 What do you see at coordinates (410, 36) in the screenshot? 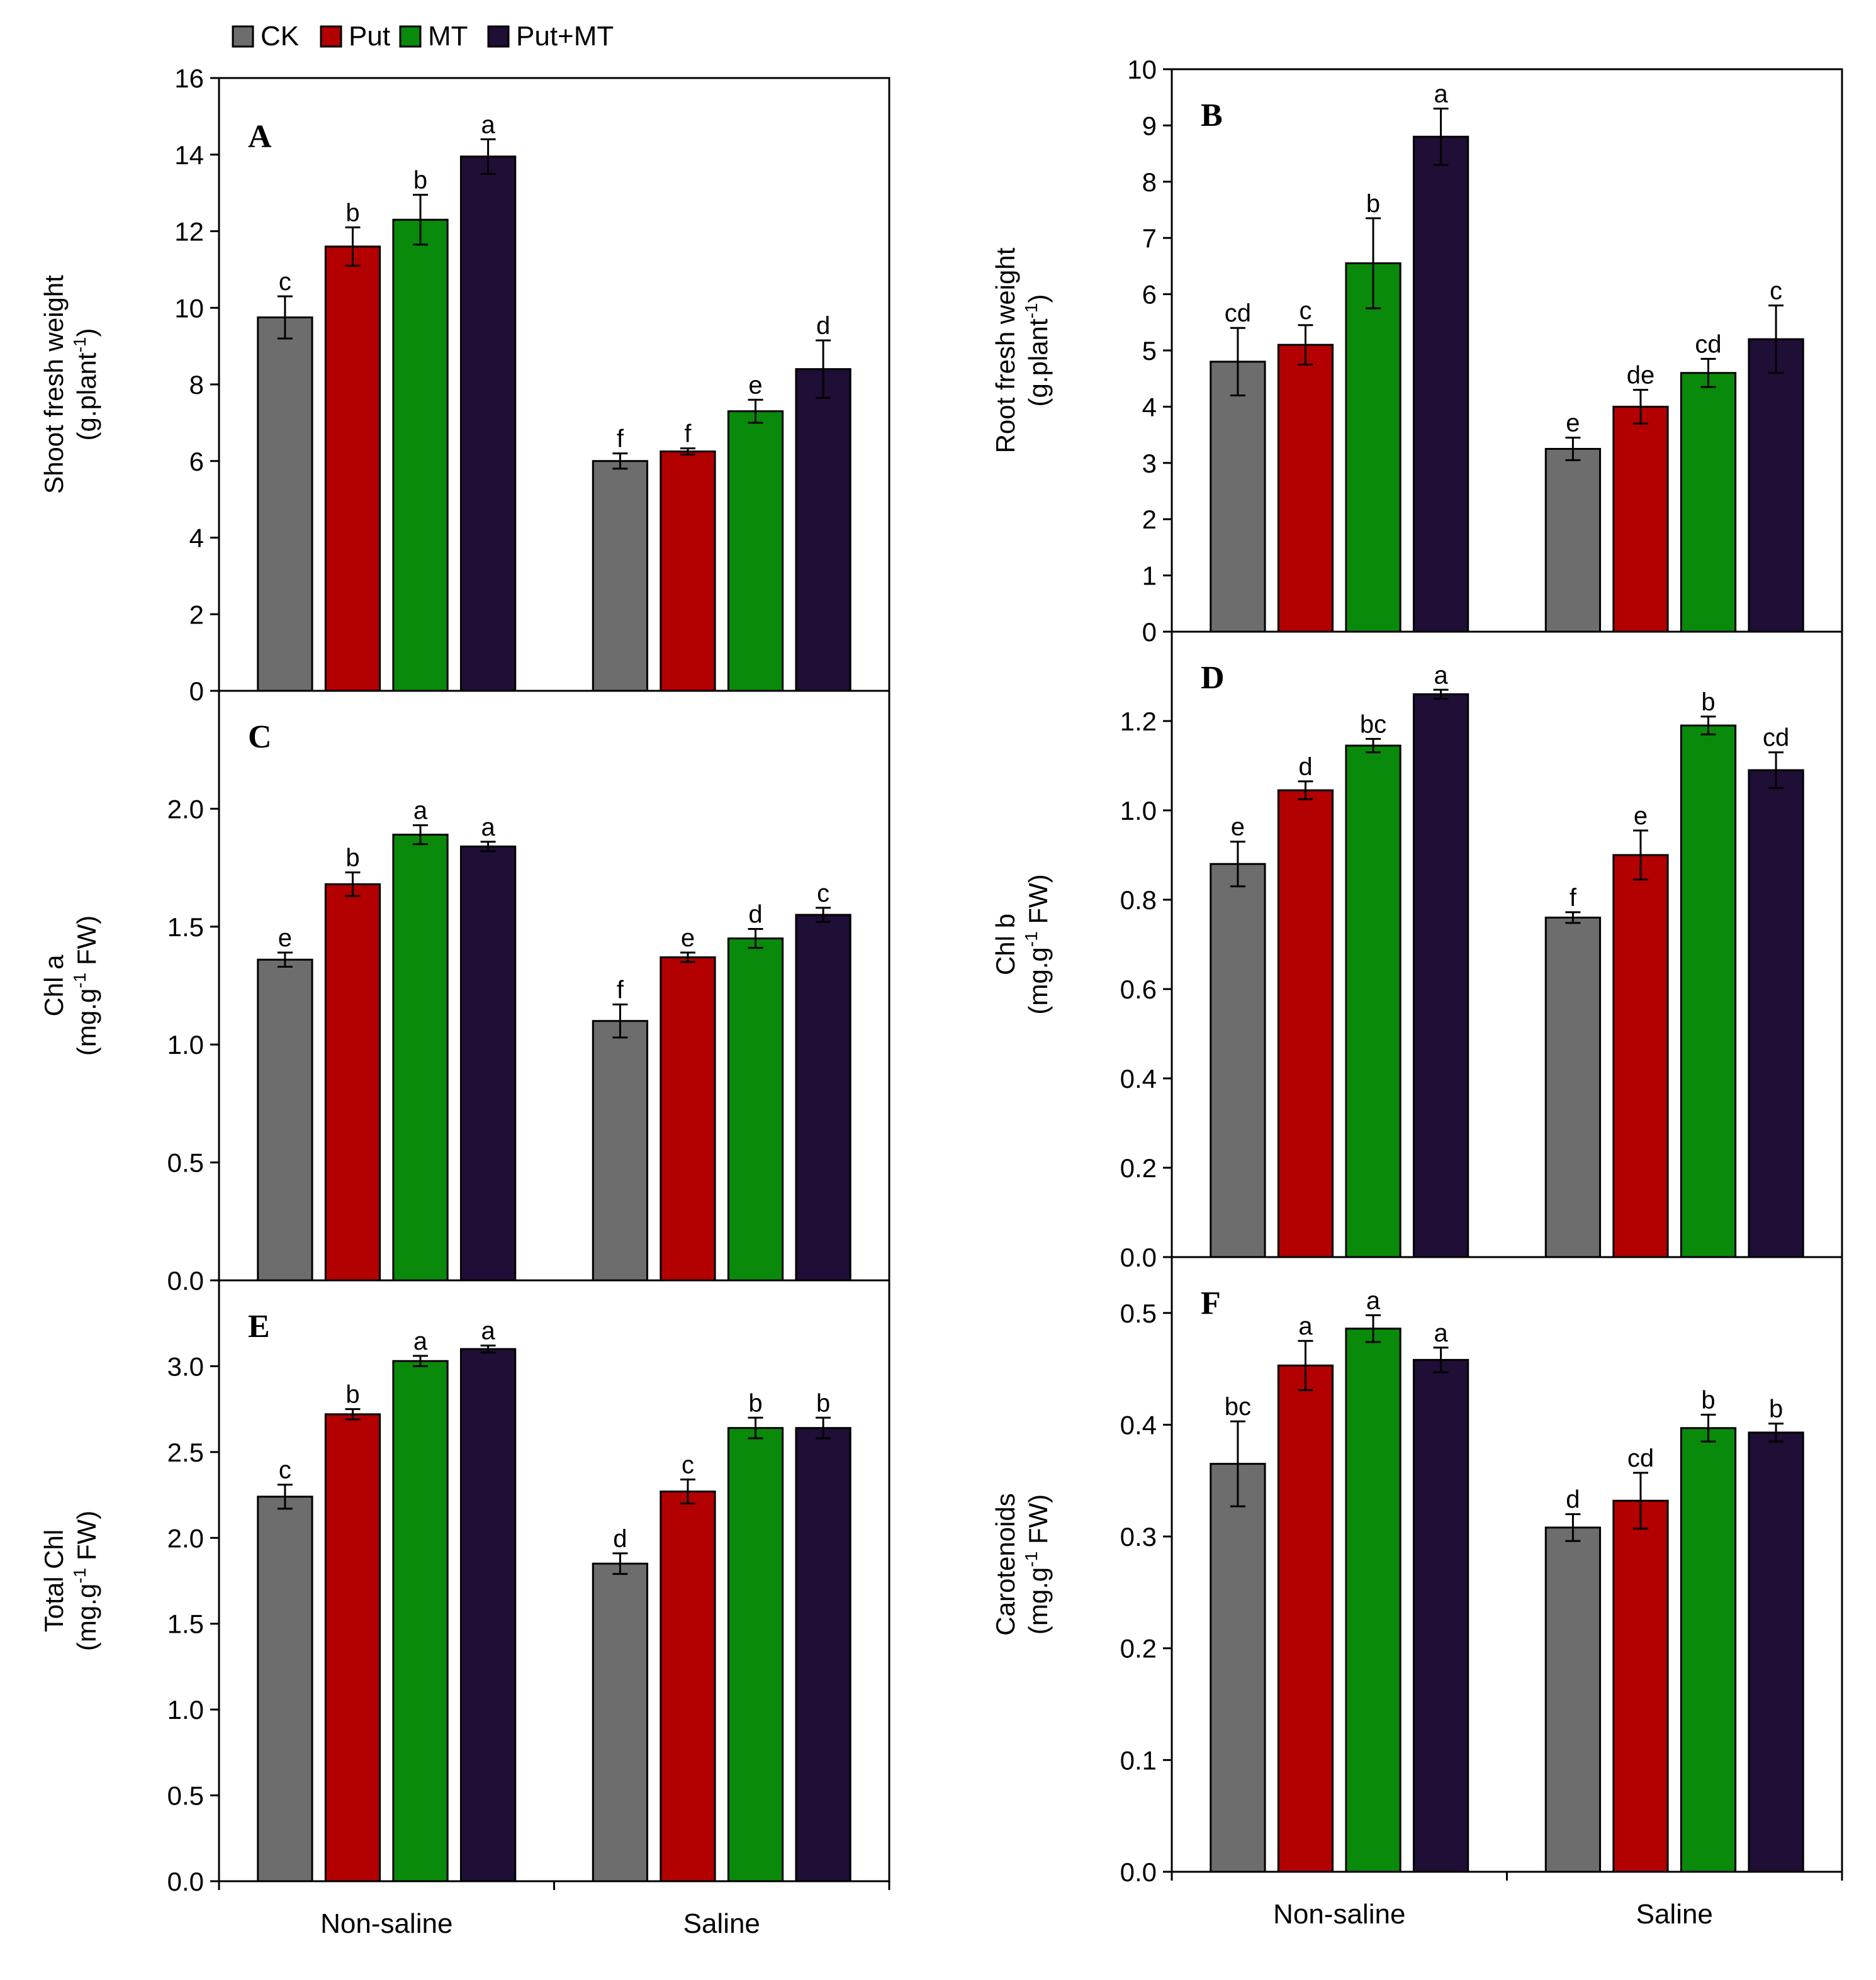
I see `legend-swatch-mt` at bounding box center [410, 36].